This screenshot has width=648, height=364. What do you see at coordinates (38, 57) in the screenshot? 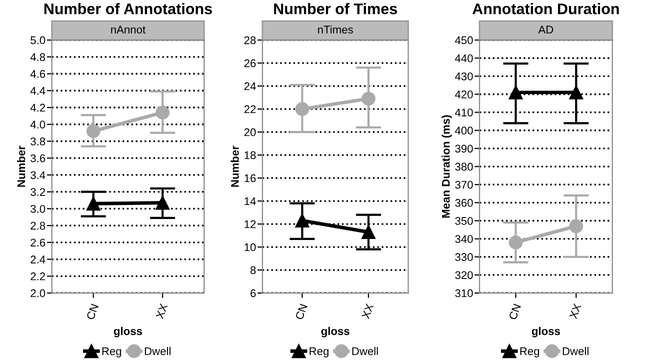
I see `y-tick-label: 4.8` at bounding box center [38, 57].